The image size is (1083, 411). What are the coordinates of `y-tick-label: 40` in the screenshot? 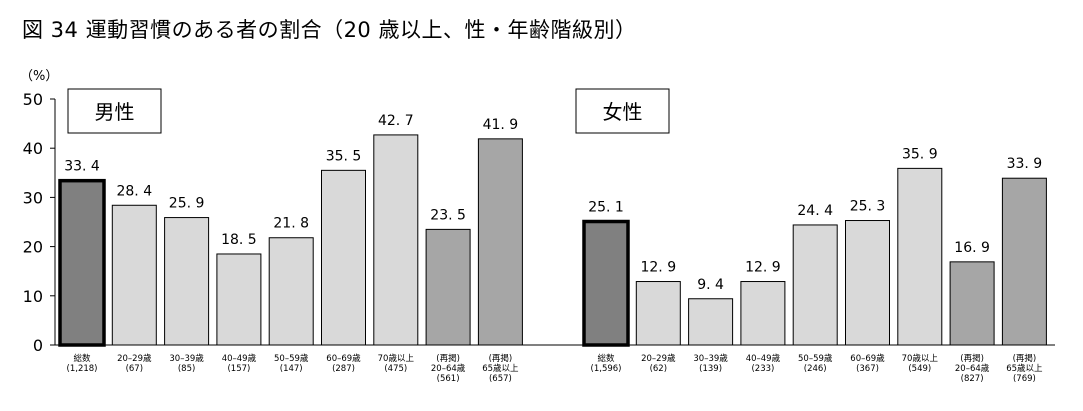 It's located at (33, 148).